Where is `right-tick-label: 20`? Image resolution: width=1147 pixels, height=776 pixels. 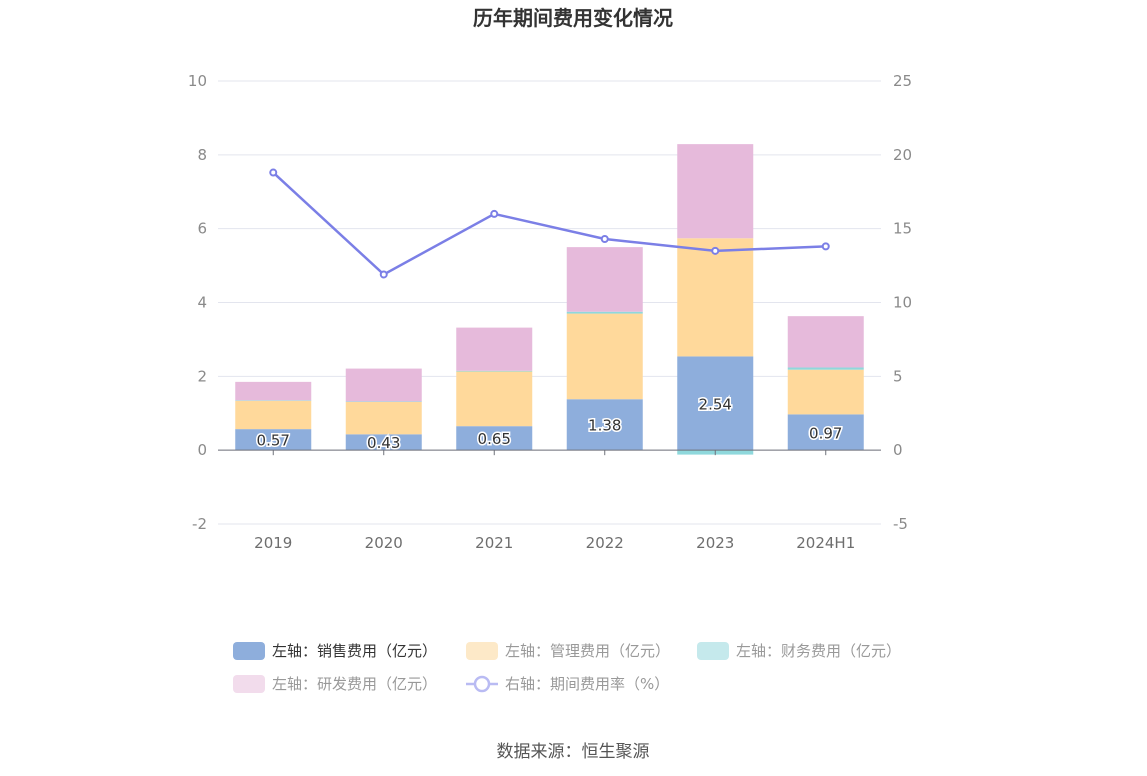
right-tick-label: 20 is located at coordinates (902, 155).